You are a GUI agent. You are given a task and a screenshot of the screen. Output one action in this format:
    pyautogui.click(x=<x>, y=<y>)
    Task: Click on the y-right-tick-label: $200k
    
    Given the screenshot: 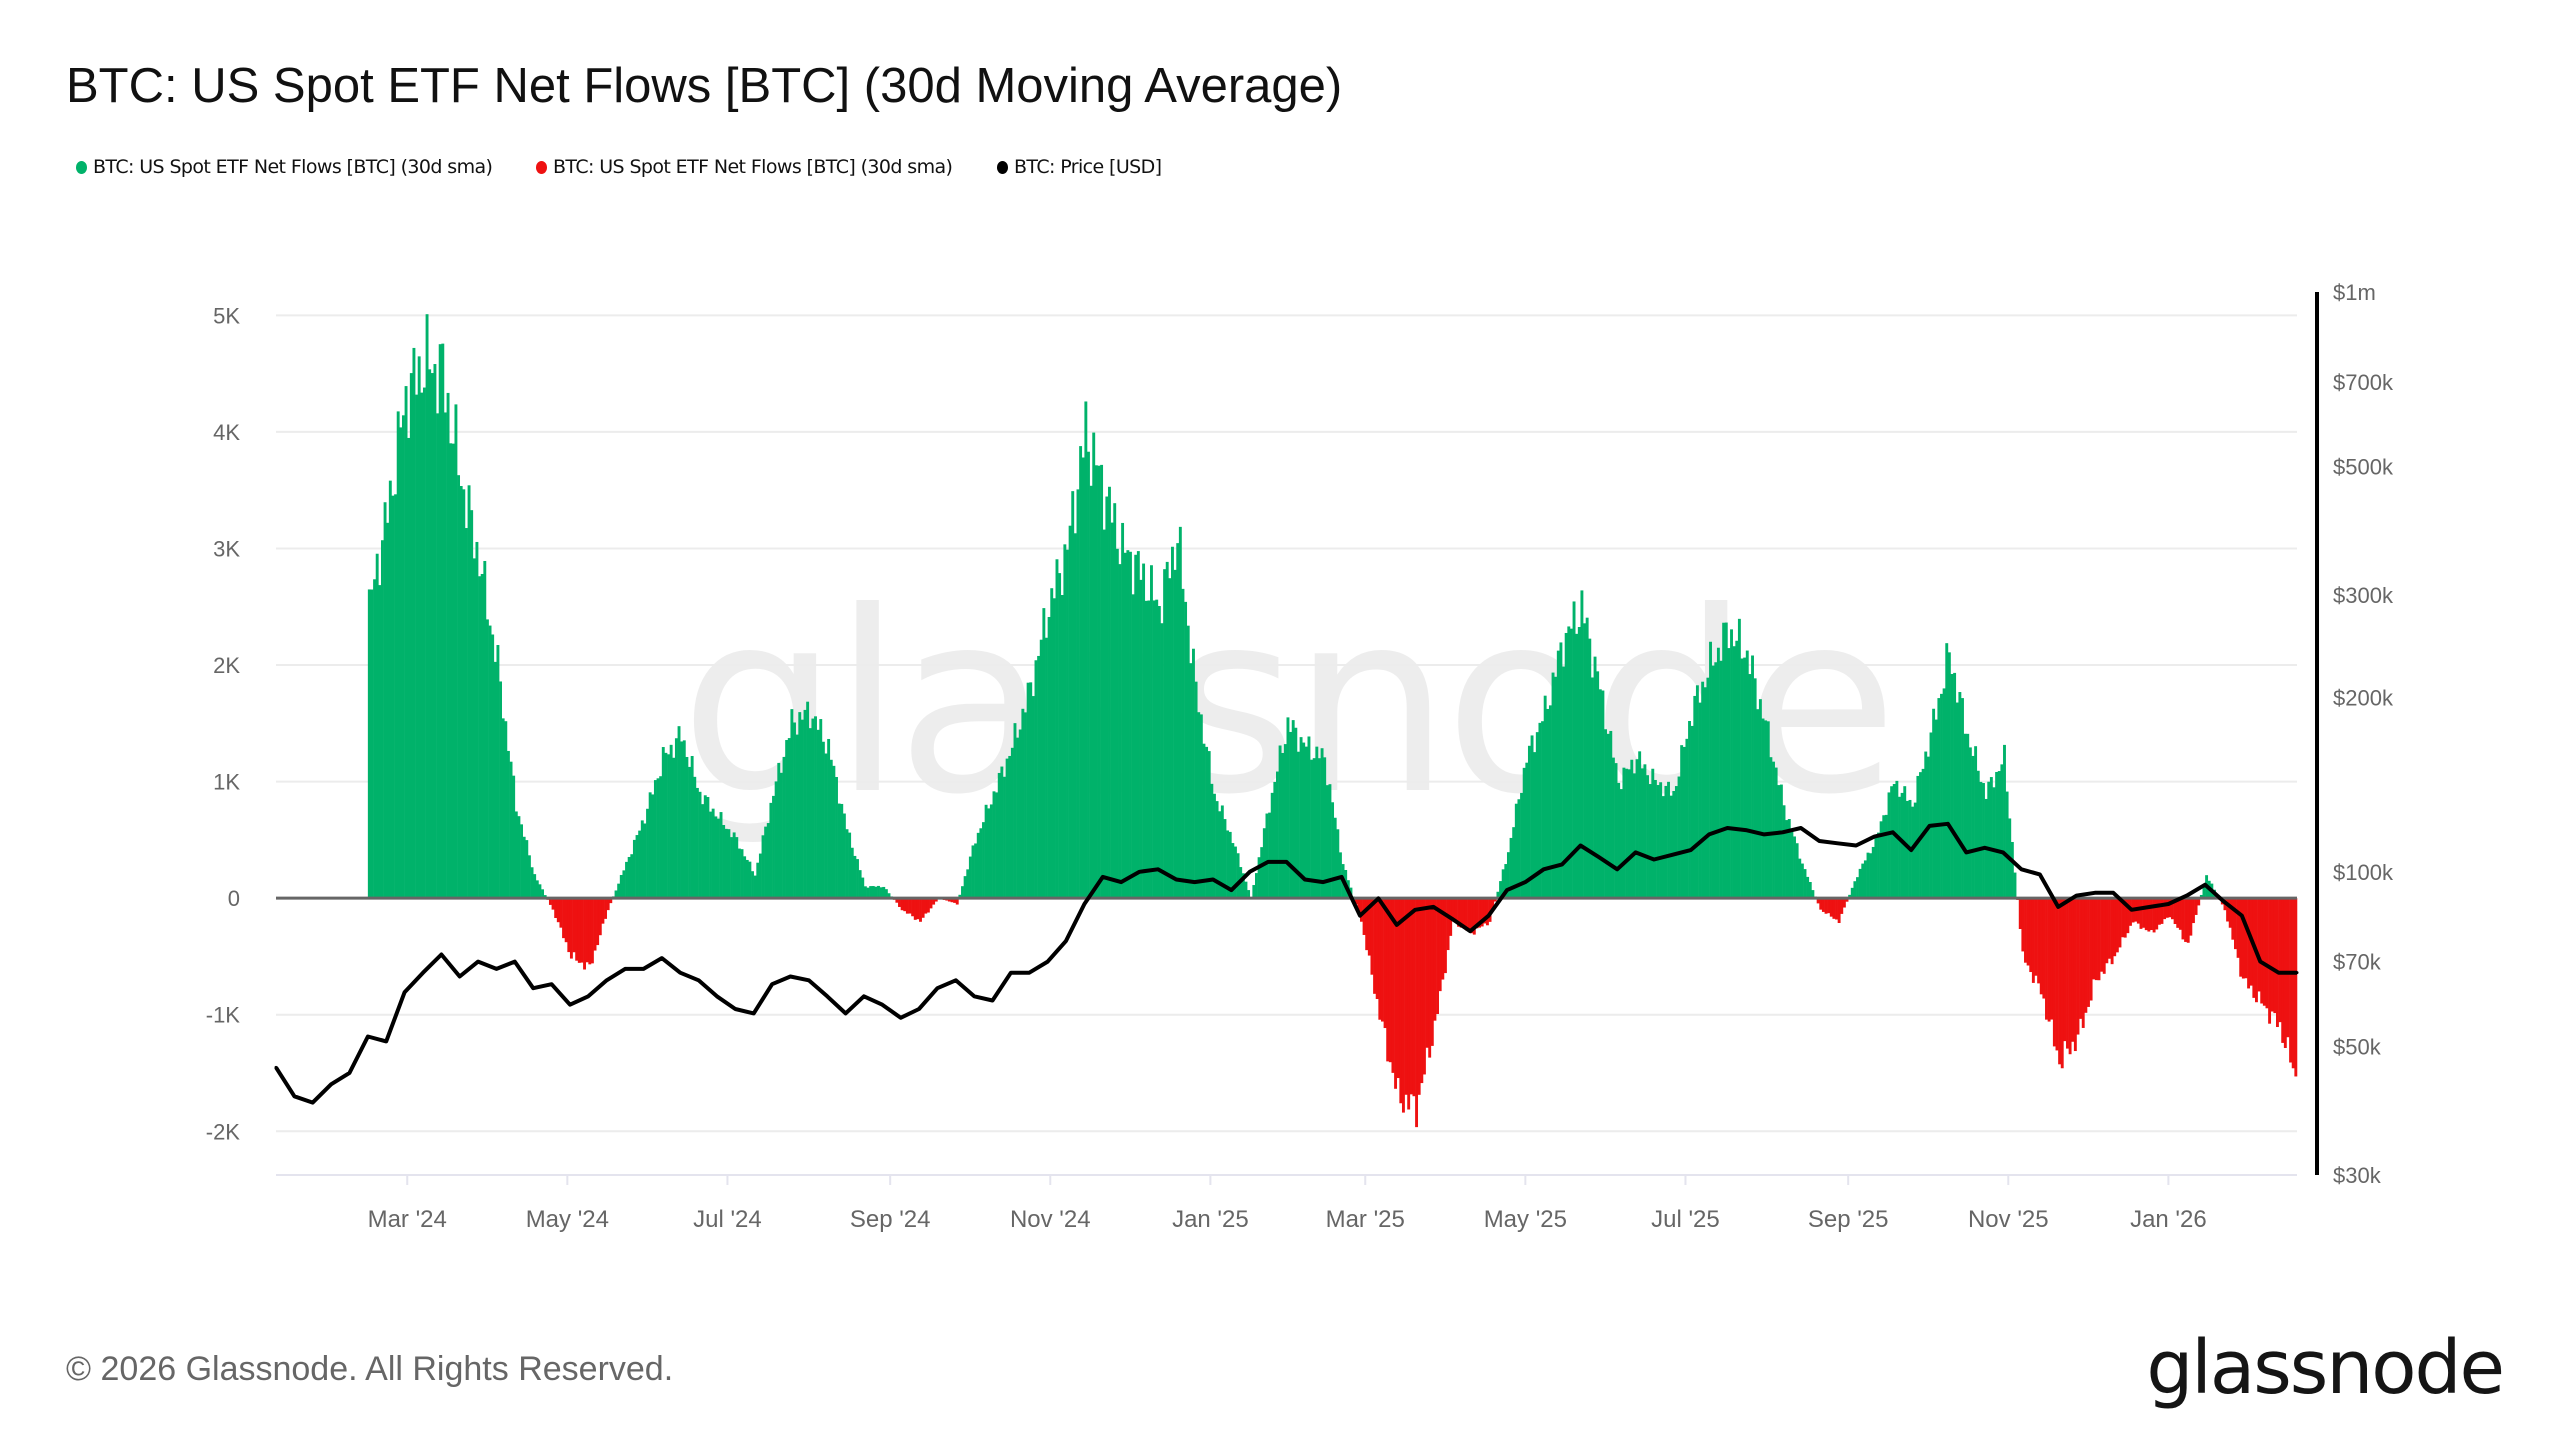 What is the action you would take?
    pyautogui.click(x=2363, y=697)
    